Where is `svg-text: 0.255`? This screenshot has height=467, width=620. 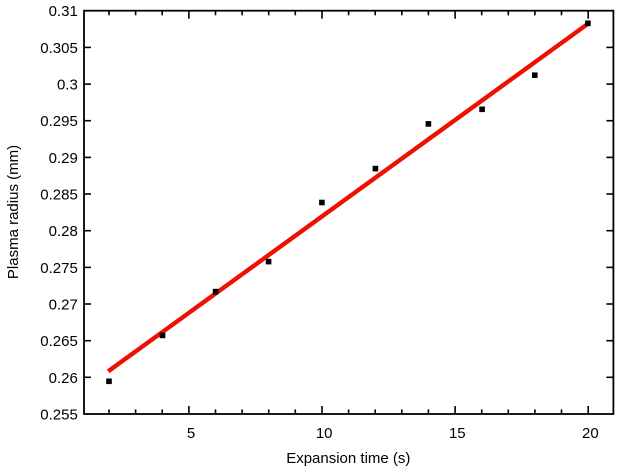
svg-text: 0.255 is located at coordinates (59, 415).